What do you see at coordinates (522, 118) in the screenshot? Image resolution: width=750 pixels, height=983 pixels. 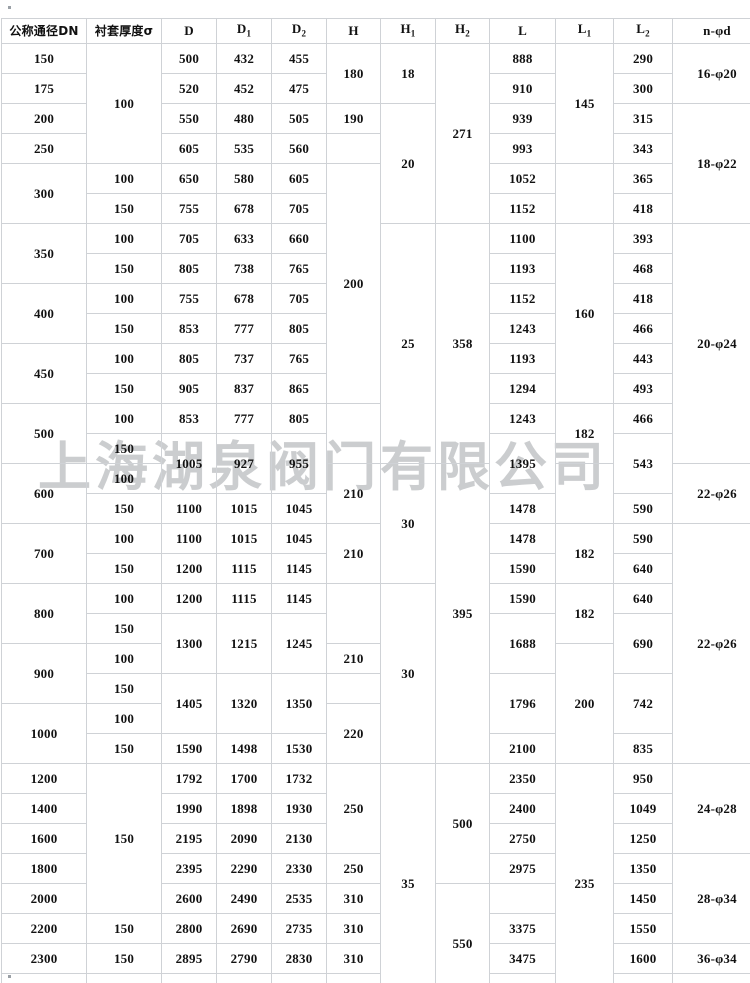 I see `cell-l: 939` at bounding box center [522, 118].